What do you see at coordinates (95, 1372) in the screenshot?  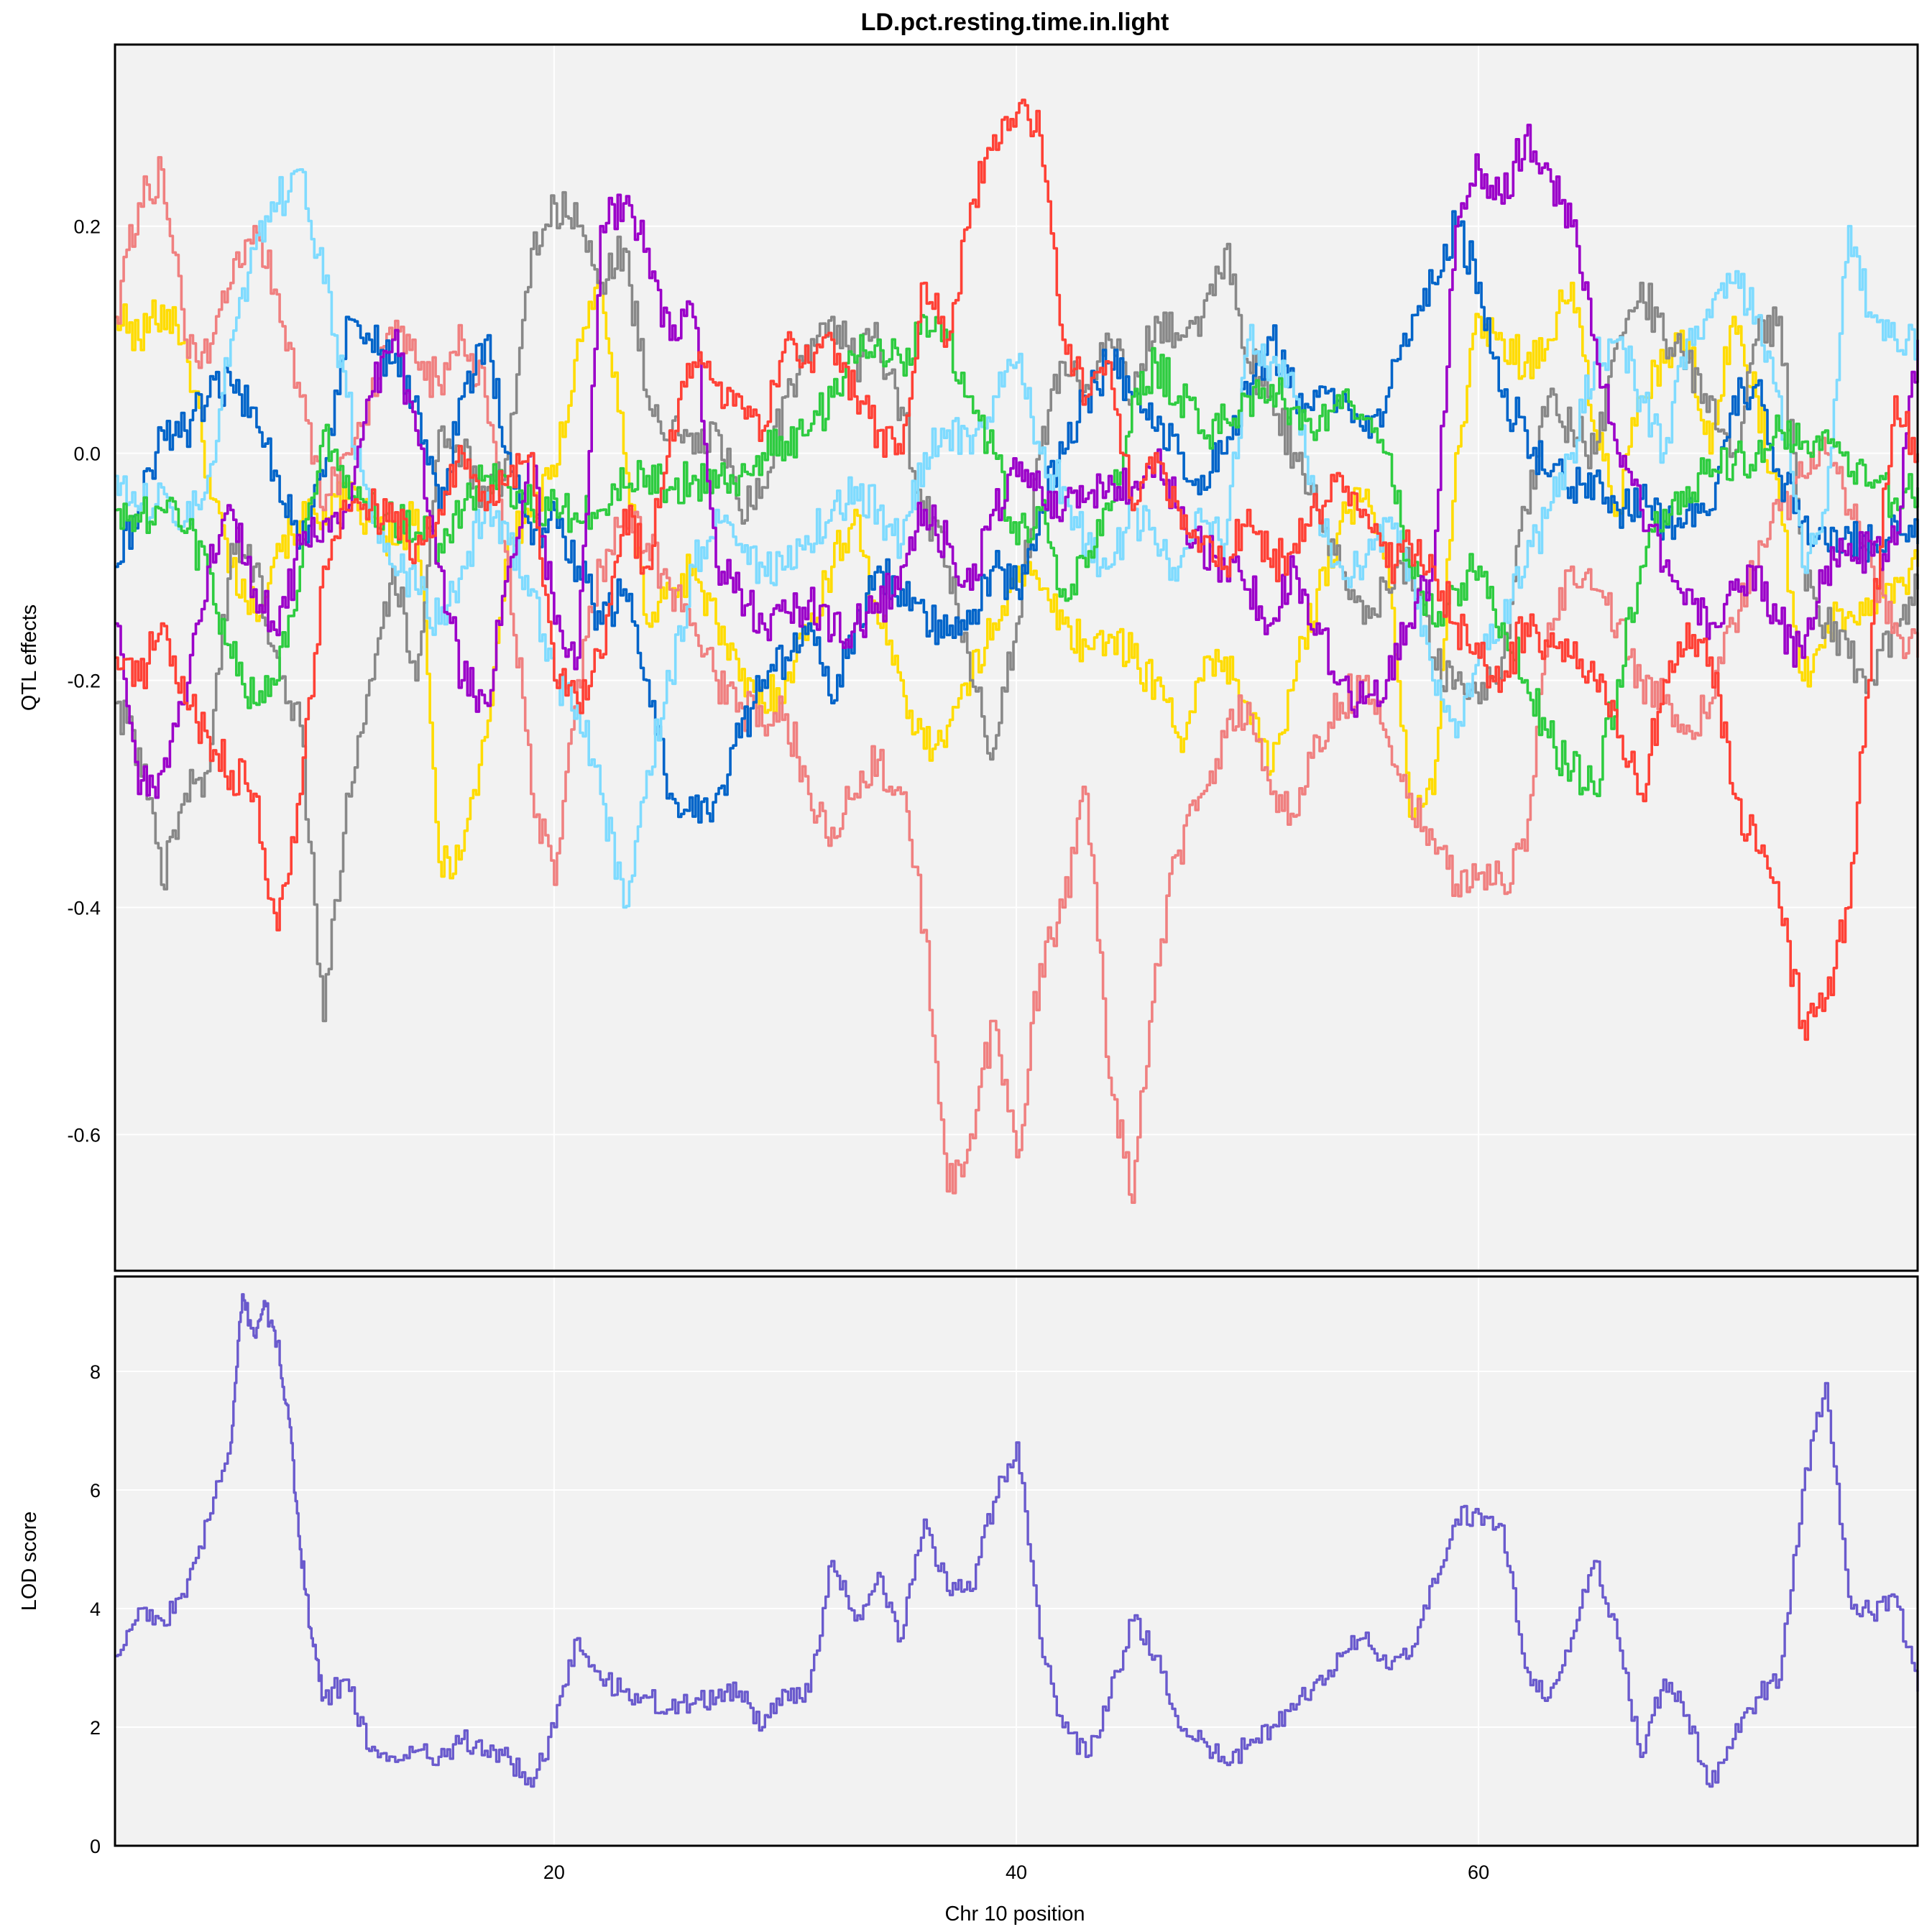 I see `lod-y-tick-label: 8` at bounding box center [95, 1372].